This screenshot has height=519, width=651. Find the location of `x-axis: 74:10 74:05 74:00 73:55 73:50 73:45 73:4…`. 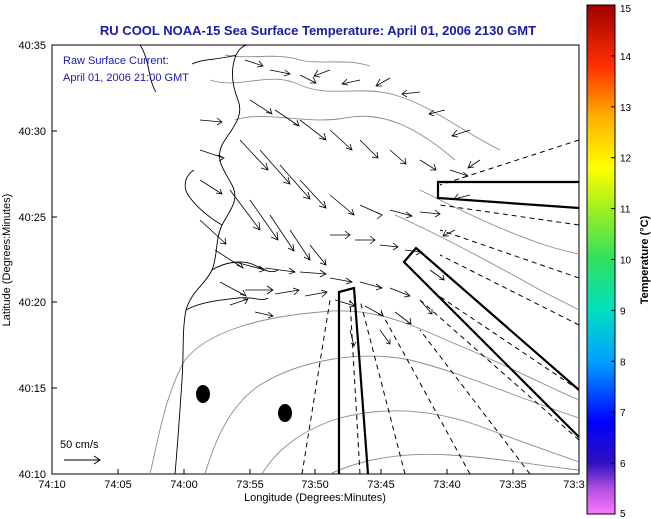

x-axis: 74:10 74:05 74:00 73:55 73:50 73:45 73:4… is located at coordinates (311, 486).